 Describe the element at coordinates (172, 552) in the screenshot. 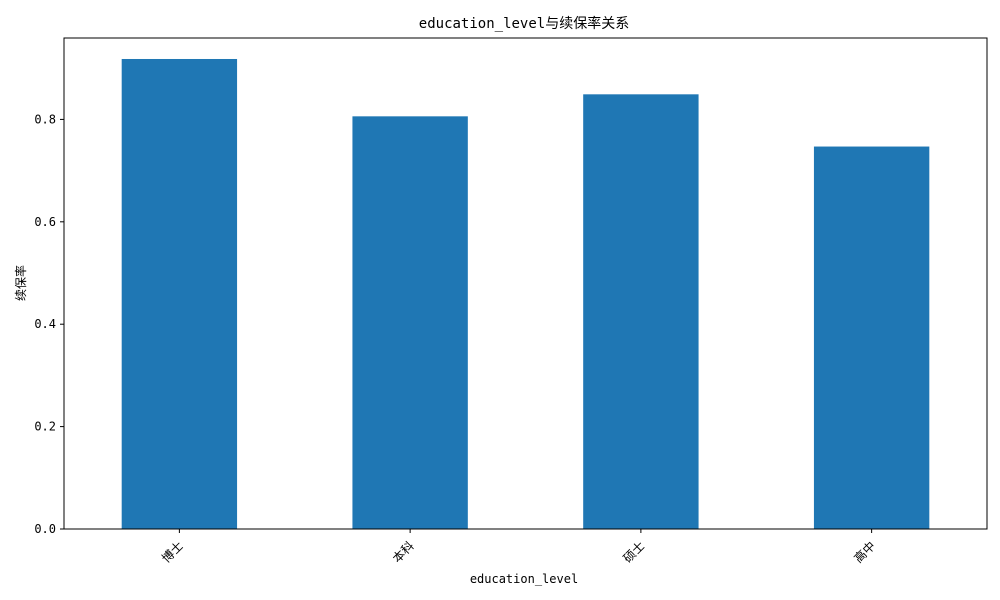

I see `x-tick-label: 博士` at that location.